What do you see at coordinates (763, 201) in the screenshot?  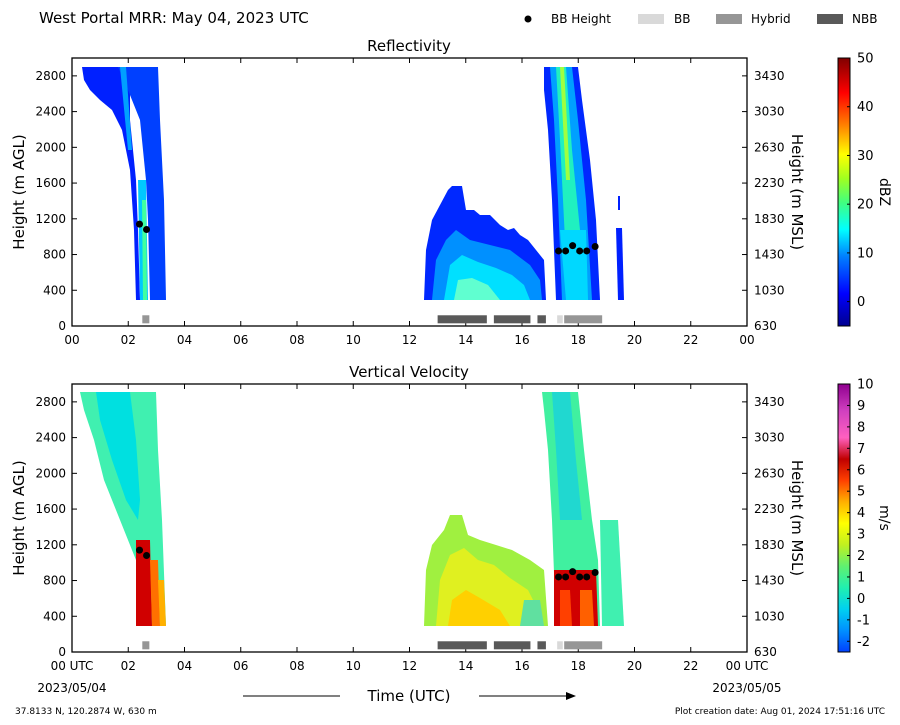 I see `reflectivity-y-ticks-right: 630 1030 1430 1830 2230 2630 3030 3430` at bounding box center [763, 201].